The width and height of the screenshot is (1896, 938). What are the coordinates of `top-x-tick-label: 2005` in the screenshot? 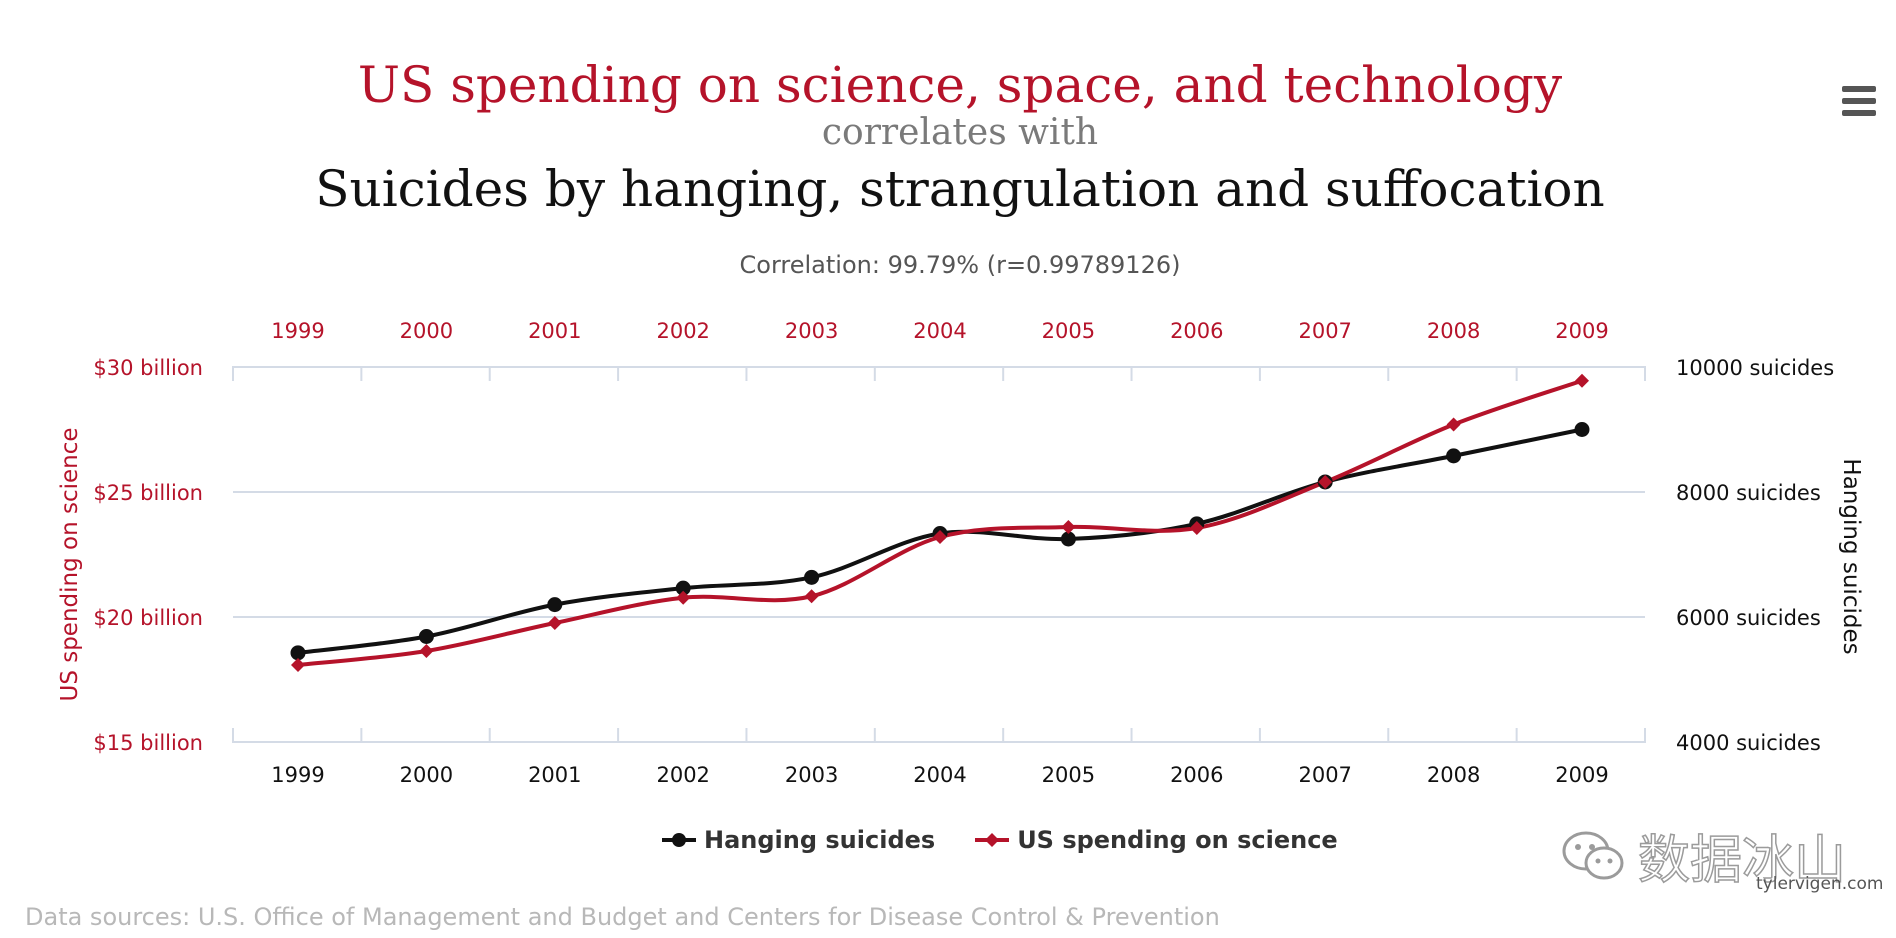 It's located at (1068, 331).